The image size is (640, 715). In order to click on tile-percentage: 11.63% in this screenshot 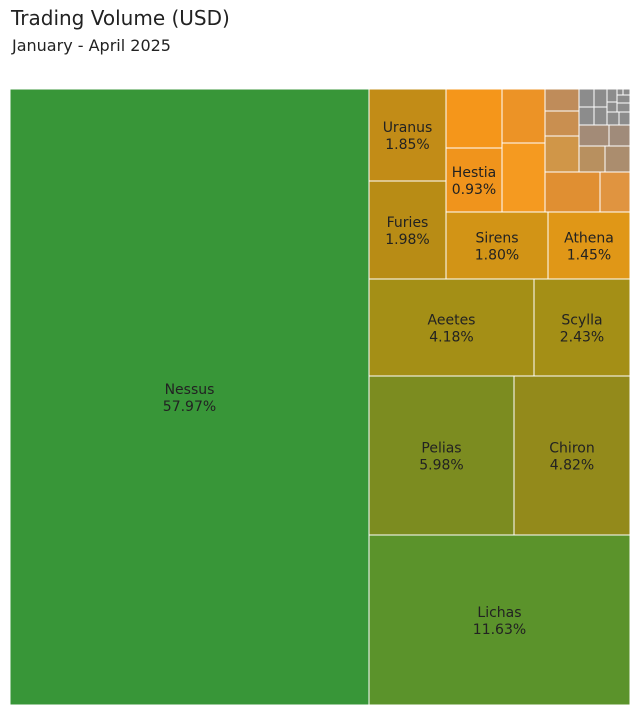, I will do `click(499, 630)`.